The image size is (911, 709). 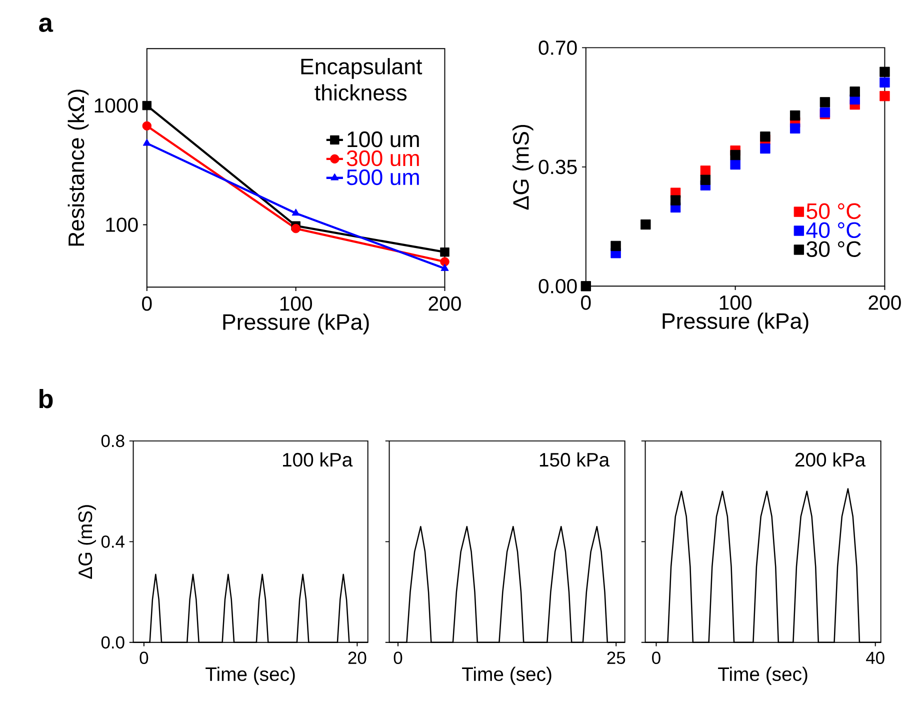 I want to click on y-tick-label: 0.35, so click(x=557, y=167).